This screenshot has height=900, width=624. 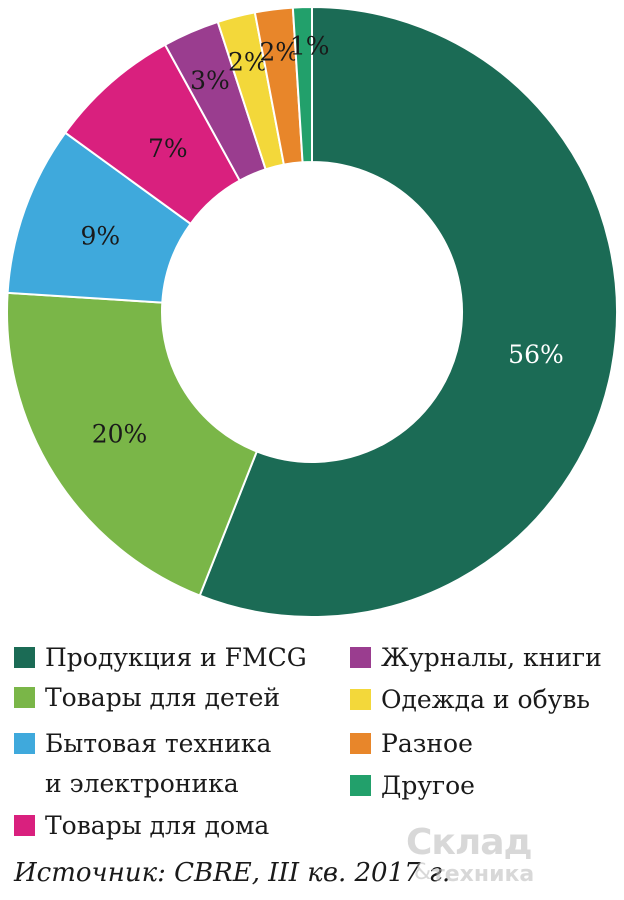 What do you see at coordinates (491, 657) in the screenshot?
I see `legend-label: Журналы, книги` at bounding box center [491, 657].